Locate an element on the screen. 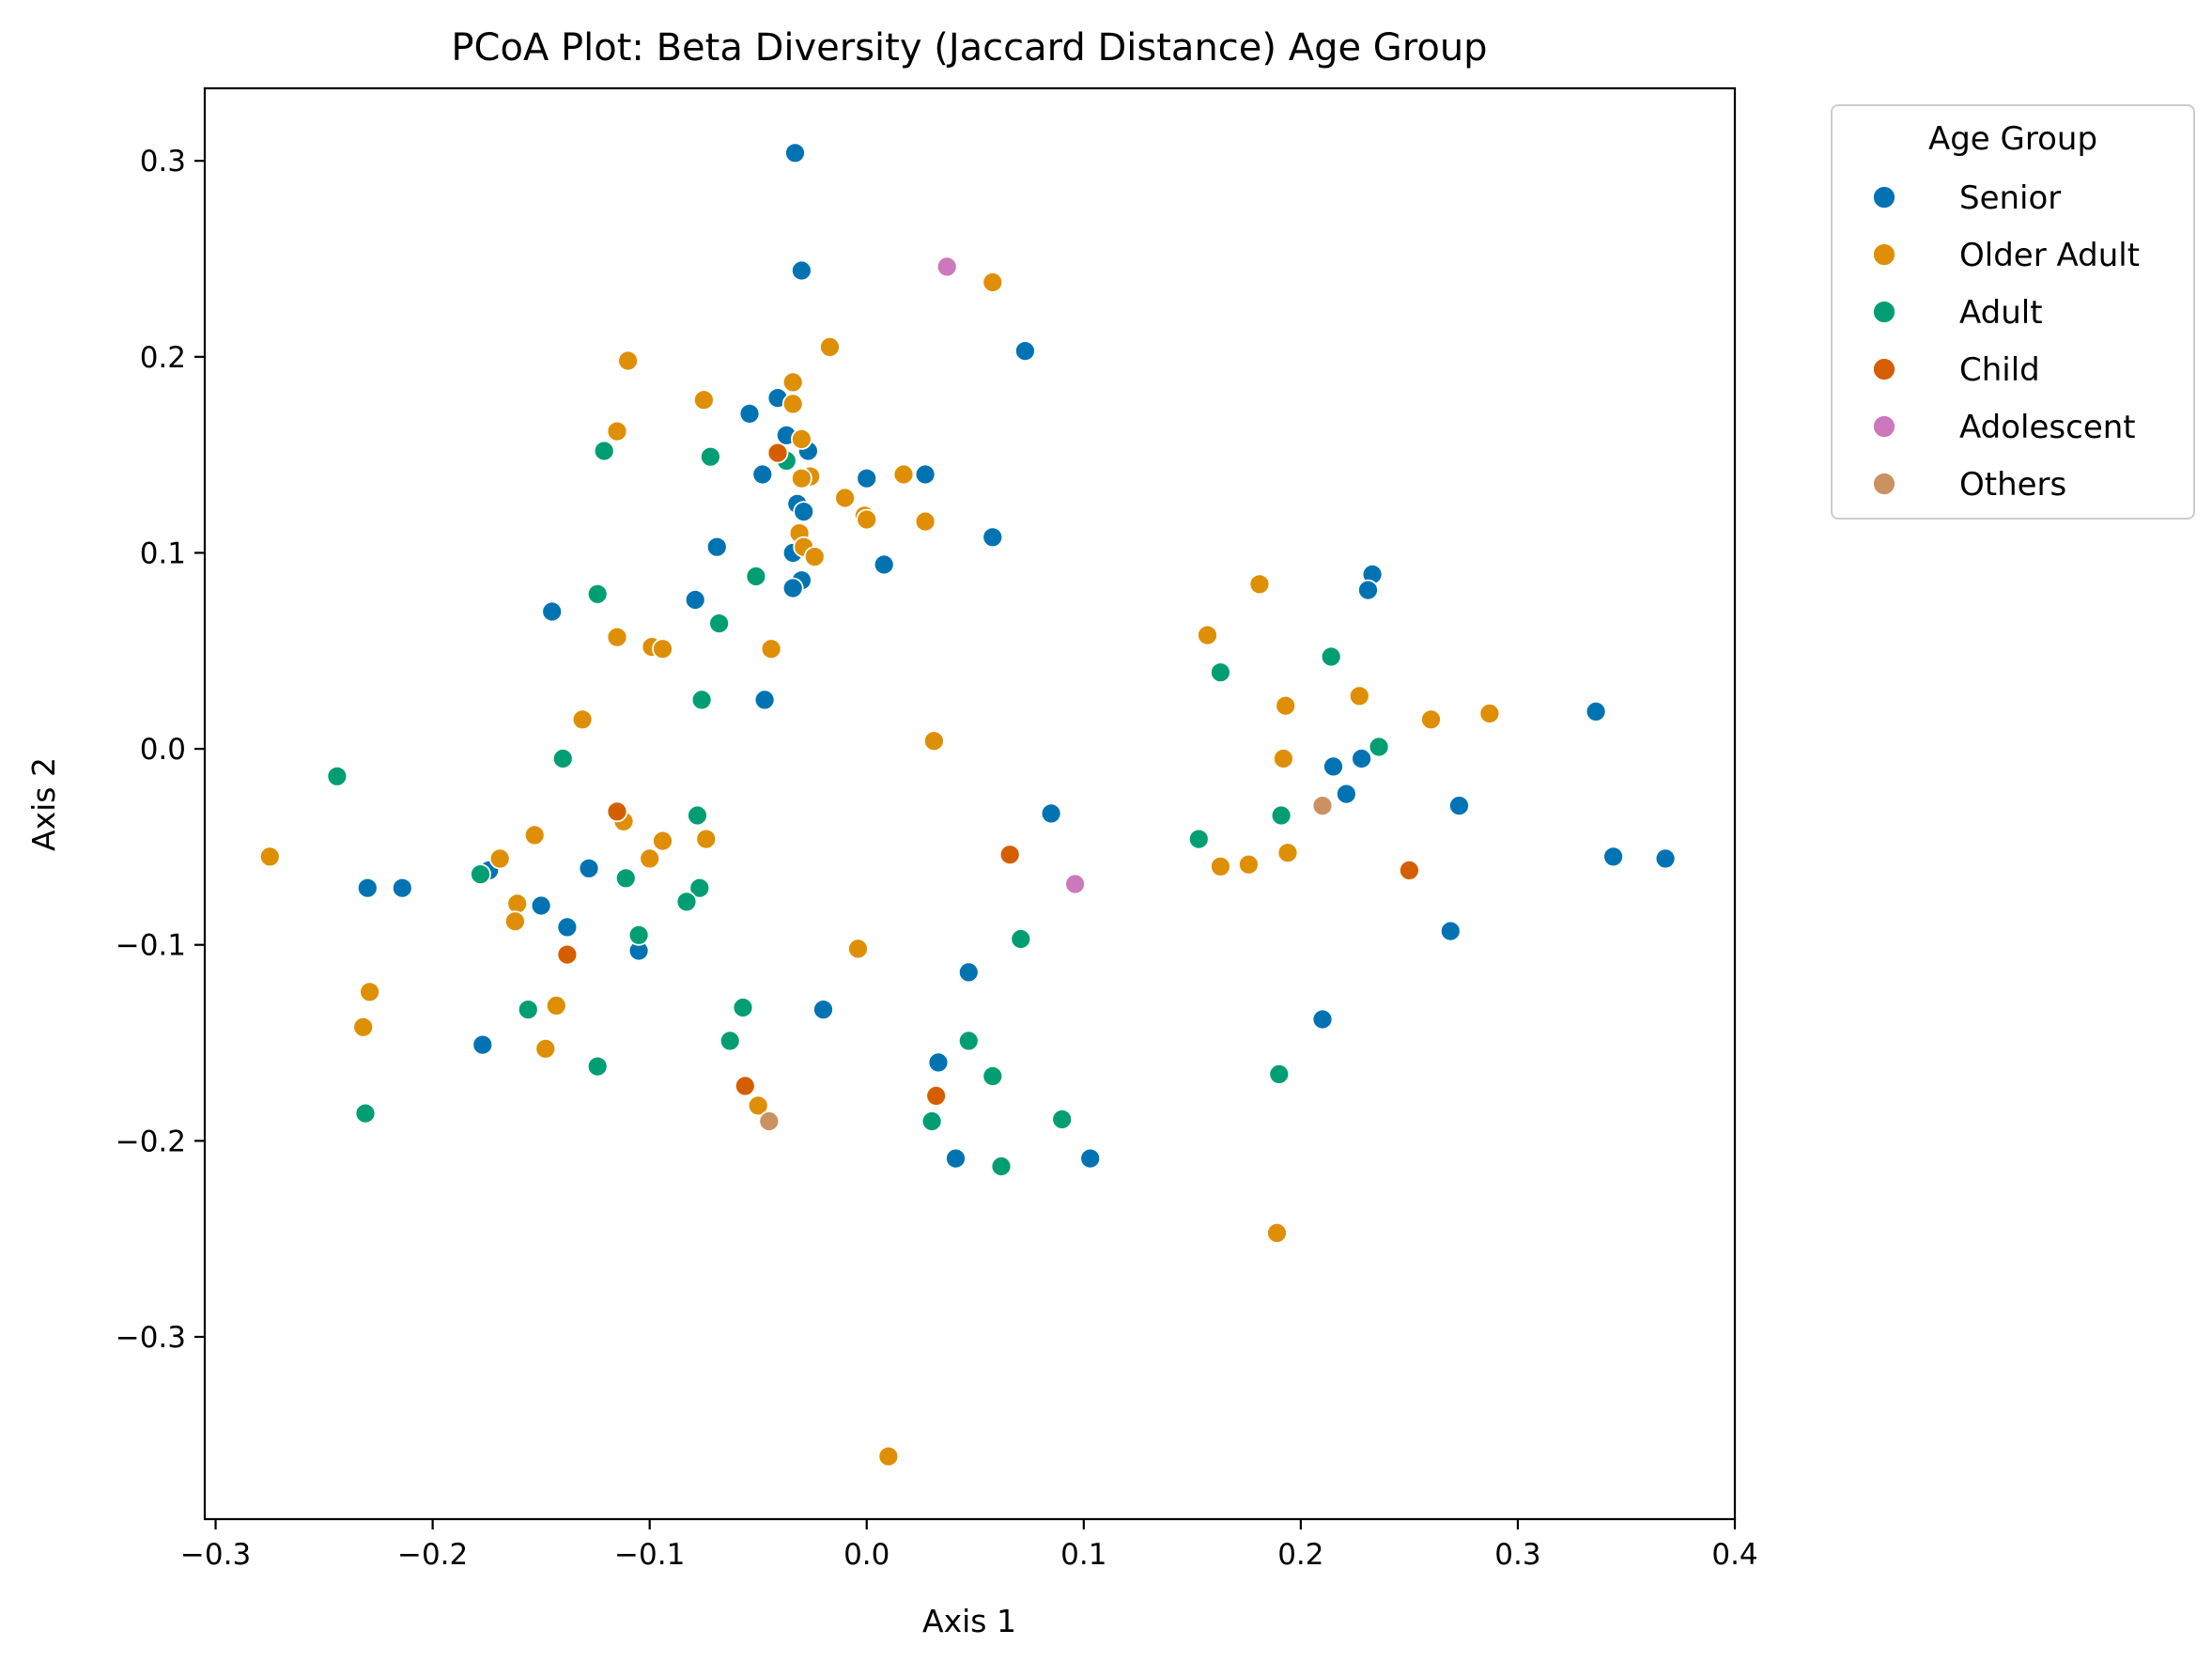  y-tick-label: 0.3 is located at coordinates (163, 162).